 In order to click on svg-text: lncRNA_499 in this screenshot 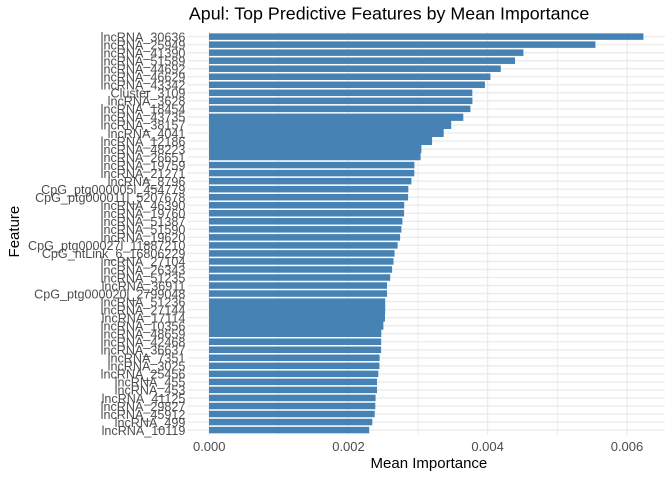, I will do `click(150, 423)`.